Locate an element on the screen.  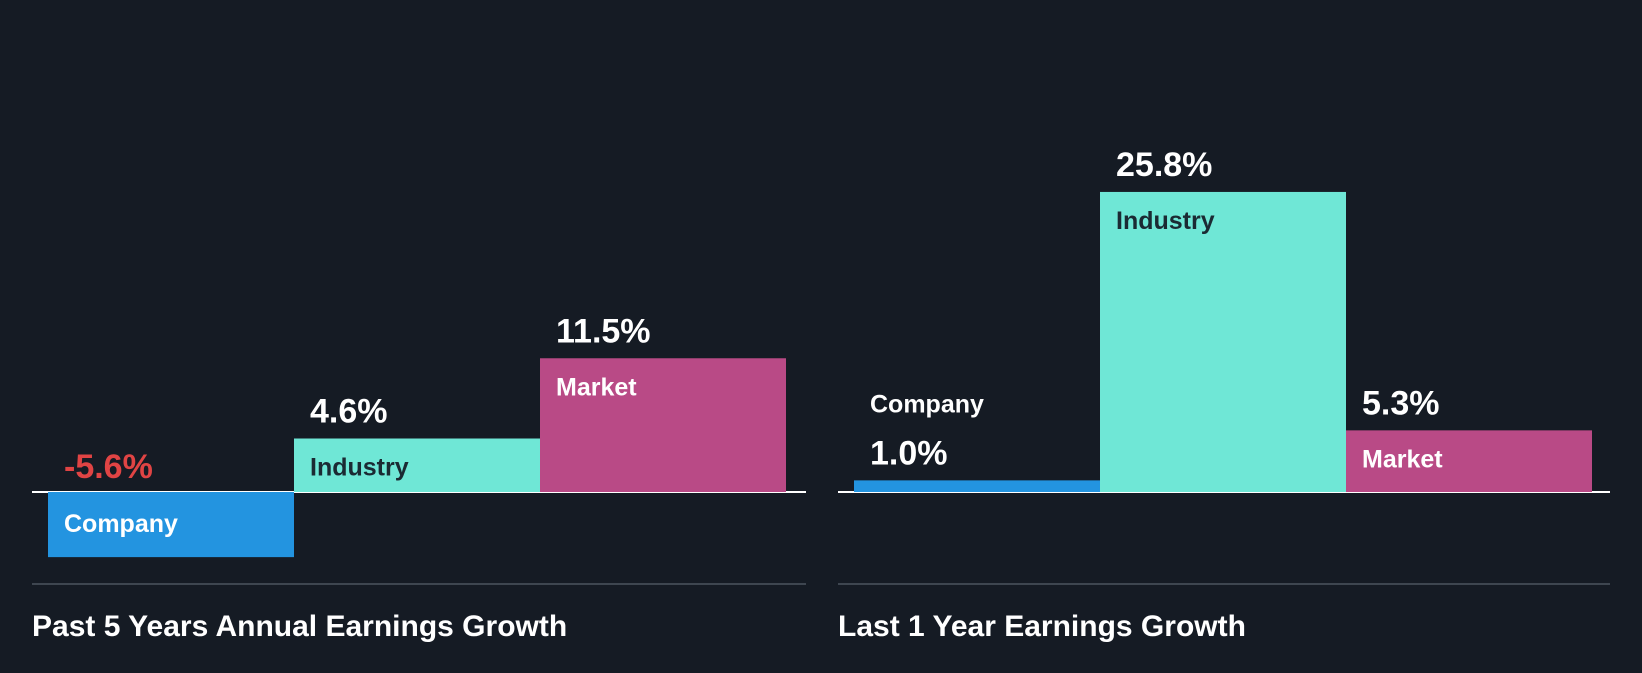
chart-title: Past 5 Years Annual Earnings Growth is located at coordinates (299, 626).